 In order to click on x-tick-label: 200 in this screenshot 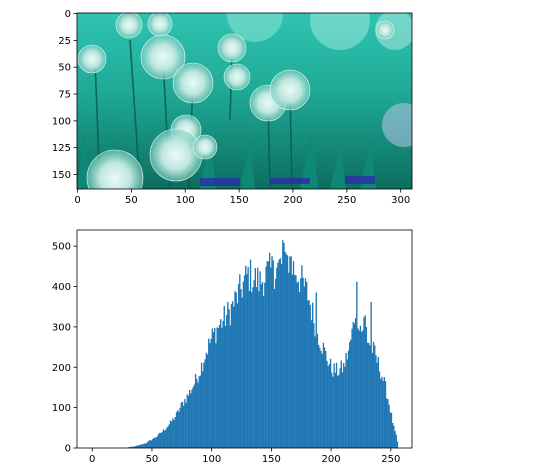, I will do `click(292, 200)`.